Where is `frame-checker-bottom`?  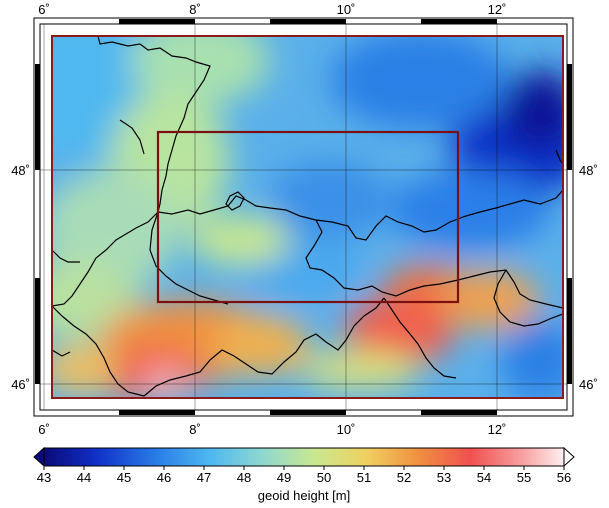
frame-checker-bottom is located at coordinates (308, 412).